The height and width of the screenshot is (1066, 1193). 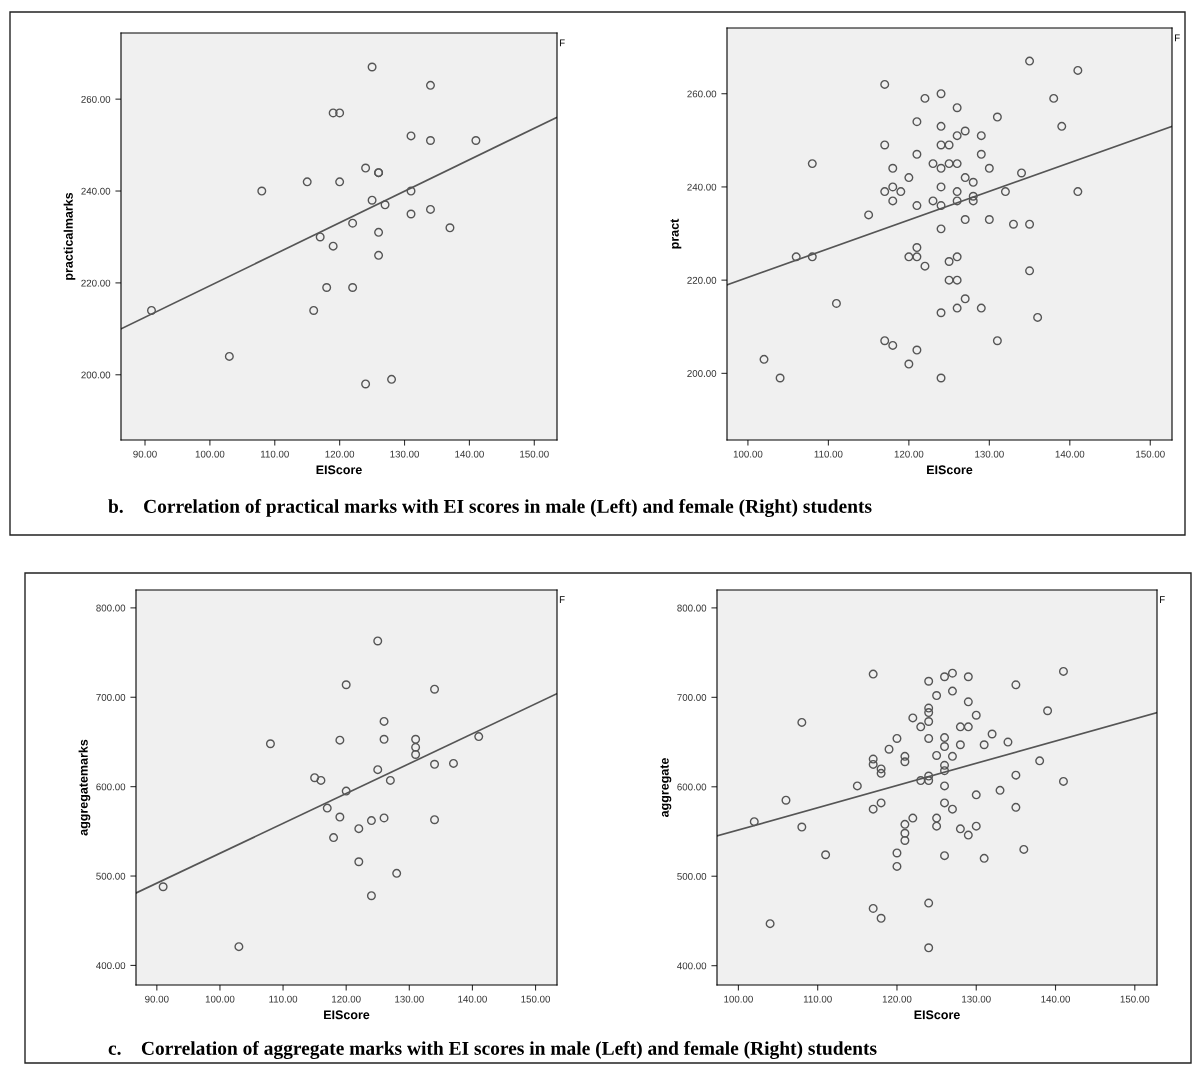 I want to click on text: b. Correlation of practical marks with EI scores in male (Left) and female (Right) students, so click(x=490, y=508).